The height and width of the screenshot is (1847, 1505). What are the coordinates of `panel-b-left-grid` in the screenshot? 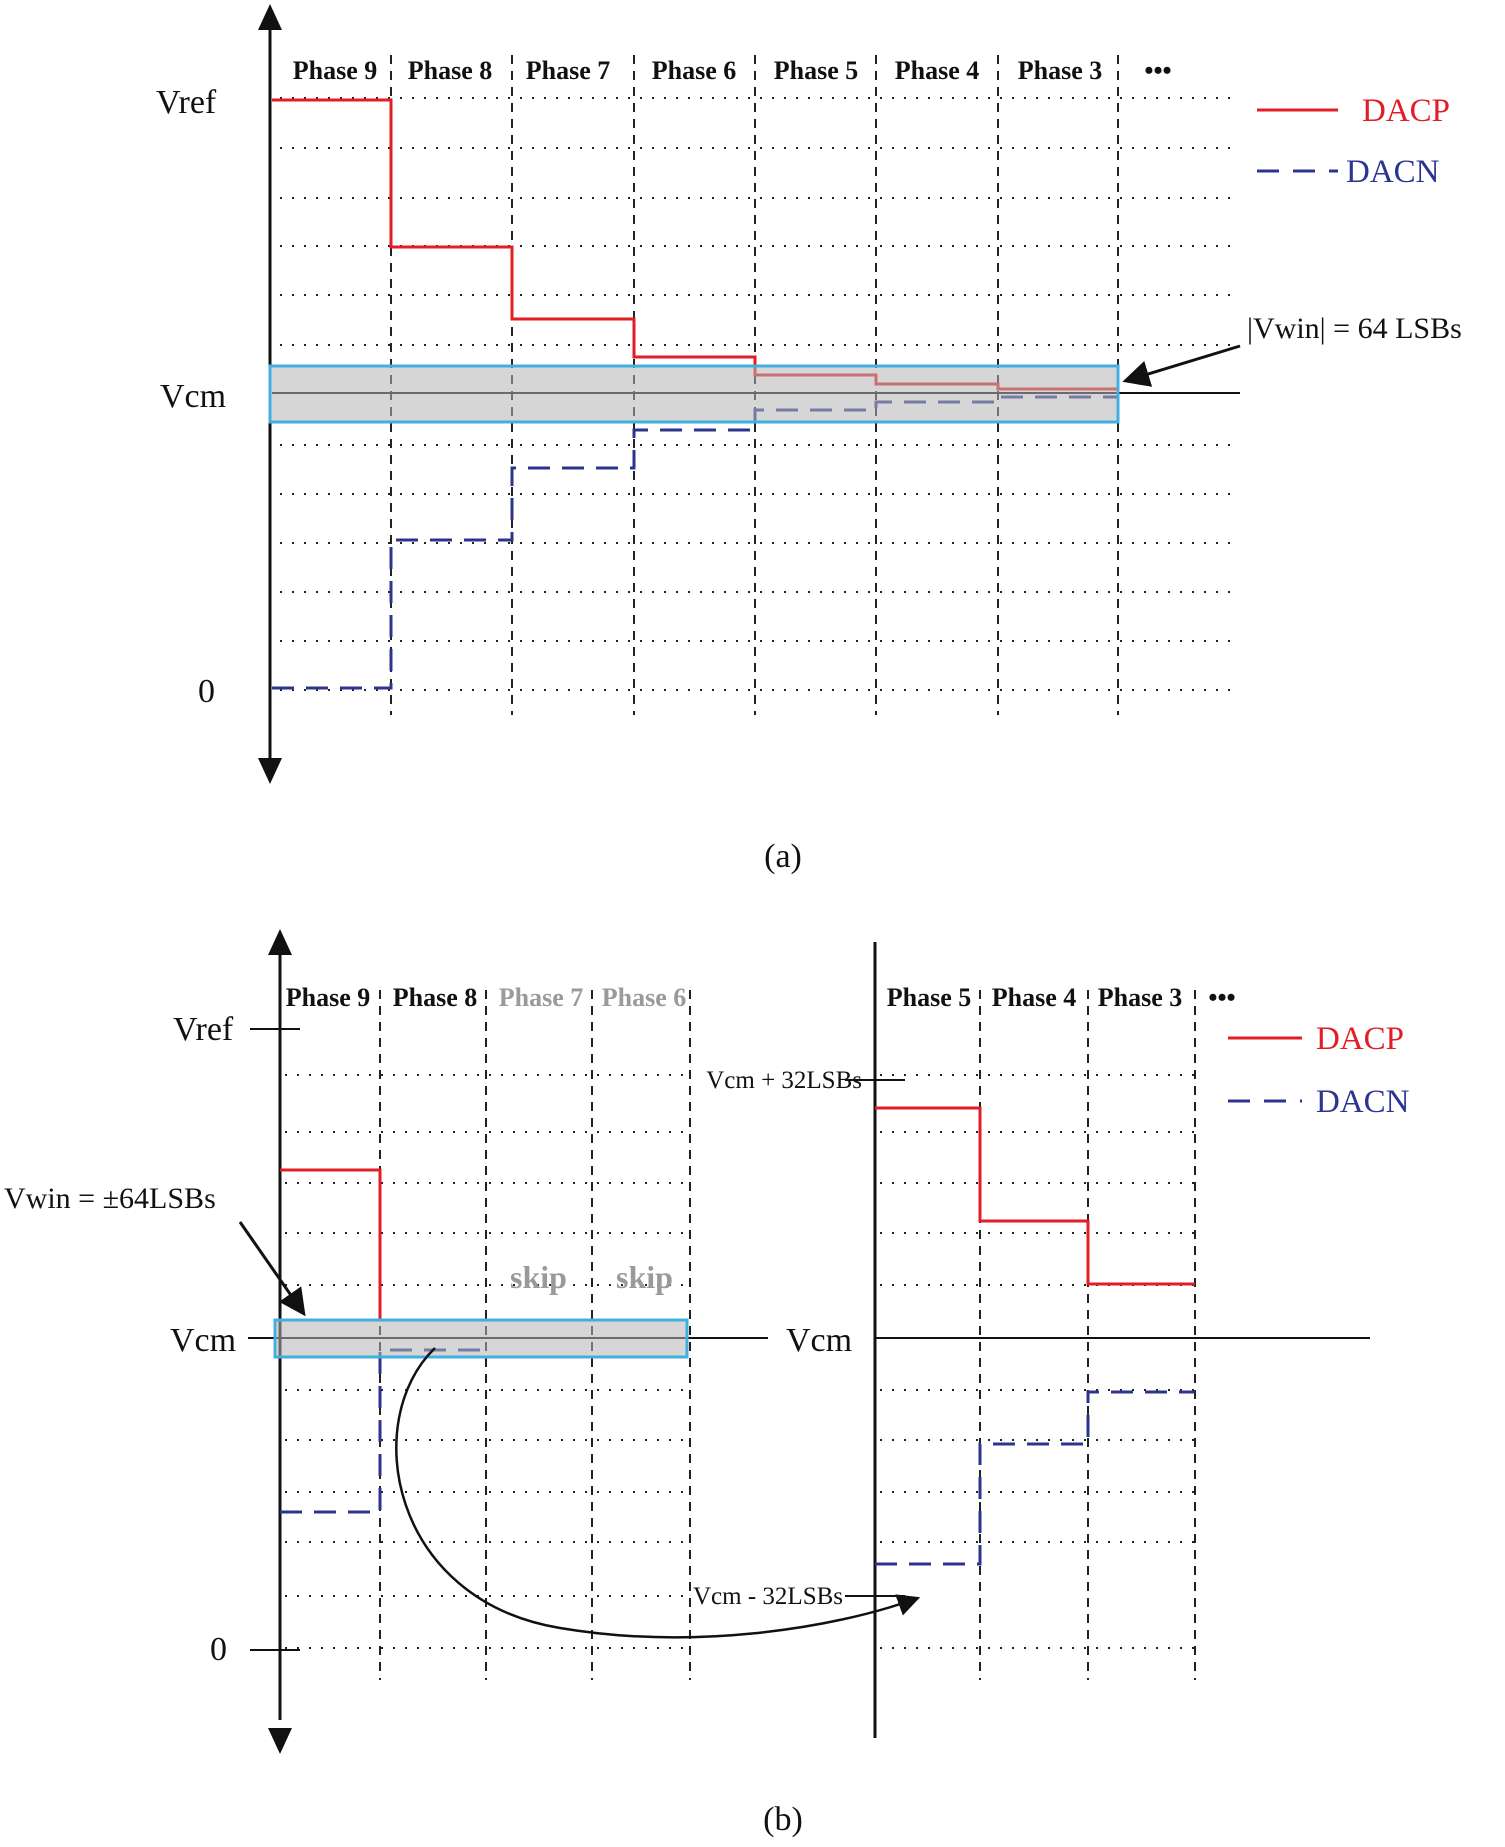 It's located at (487, 1361).